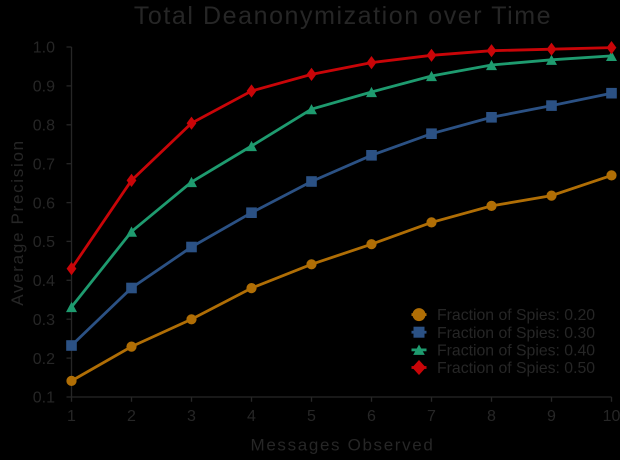  I want to click on svg-text: Fraction of Spies: 0.20, so click(516, 315).